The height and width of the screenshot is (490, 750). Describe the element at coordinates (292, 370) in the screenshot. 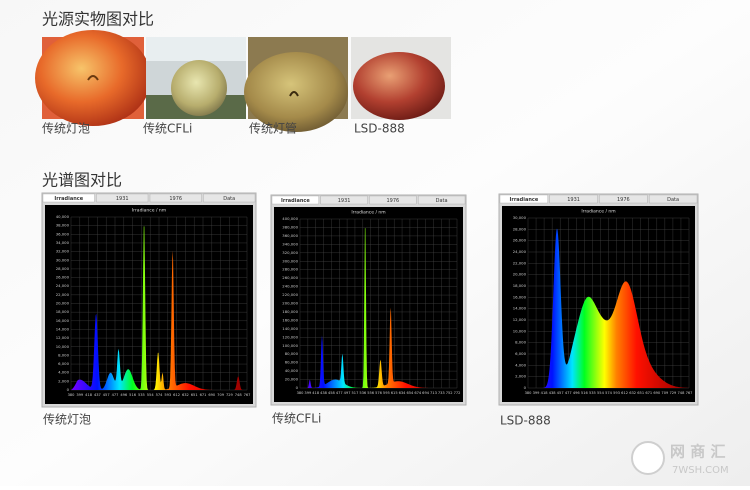

I see `y-tick-label: 40,000` at that location.